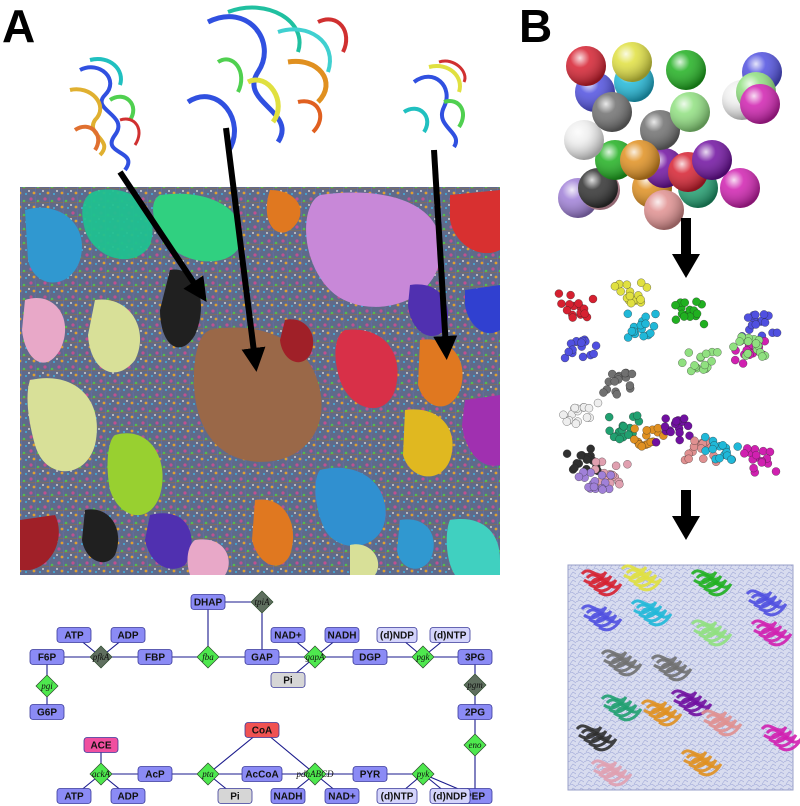  I want to click on metabolite-node-accoa: AcCoA, so click(262, 774).